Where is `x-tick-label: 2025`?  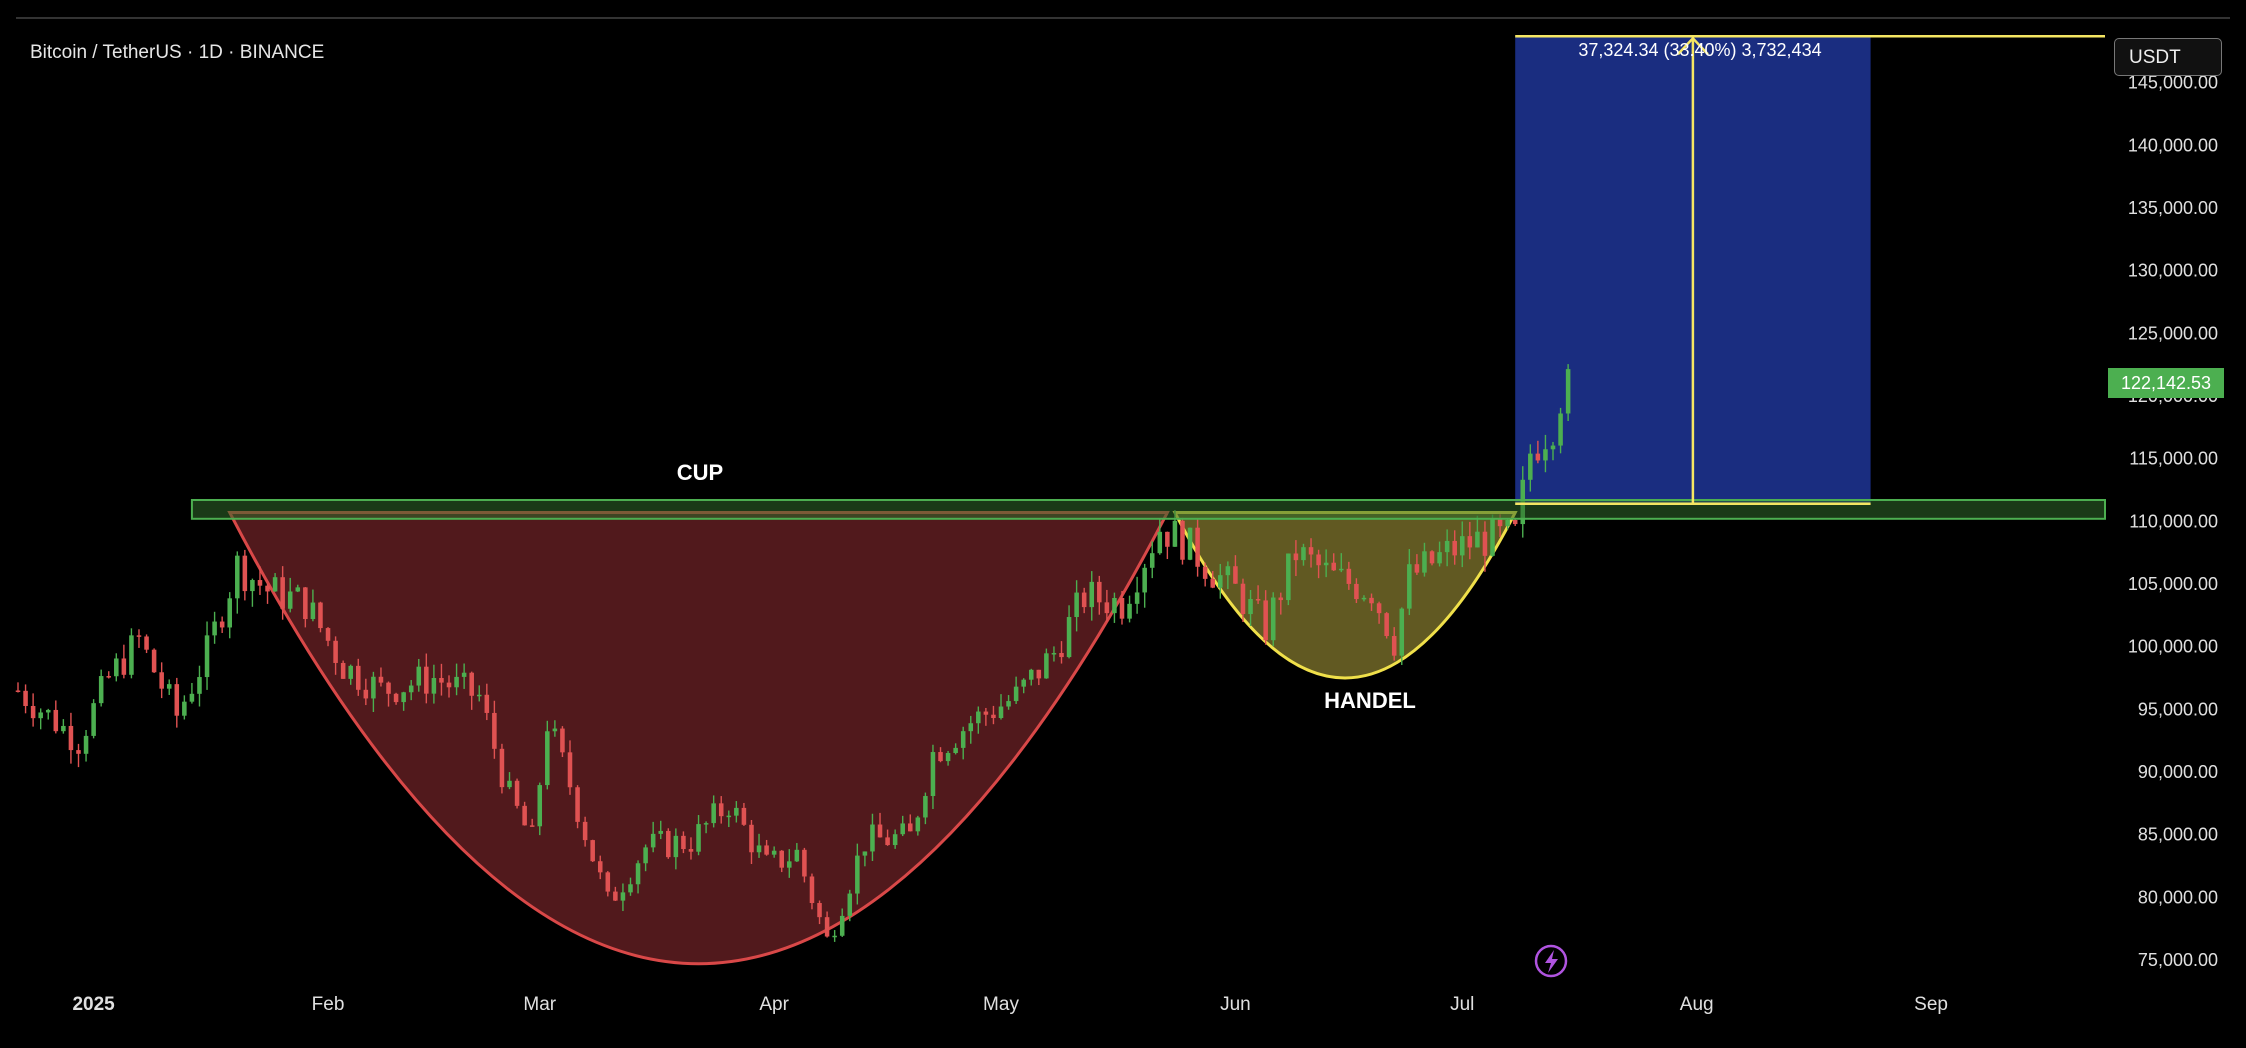 x-tick-label: 2025 is located at coordinates (93, 1004).